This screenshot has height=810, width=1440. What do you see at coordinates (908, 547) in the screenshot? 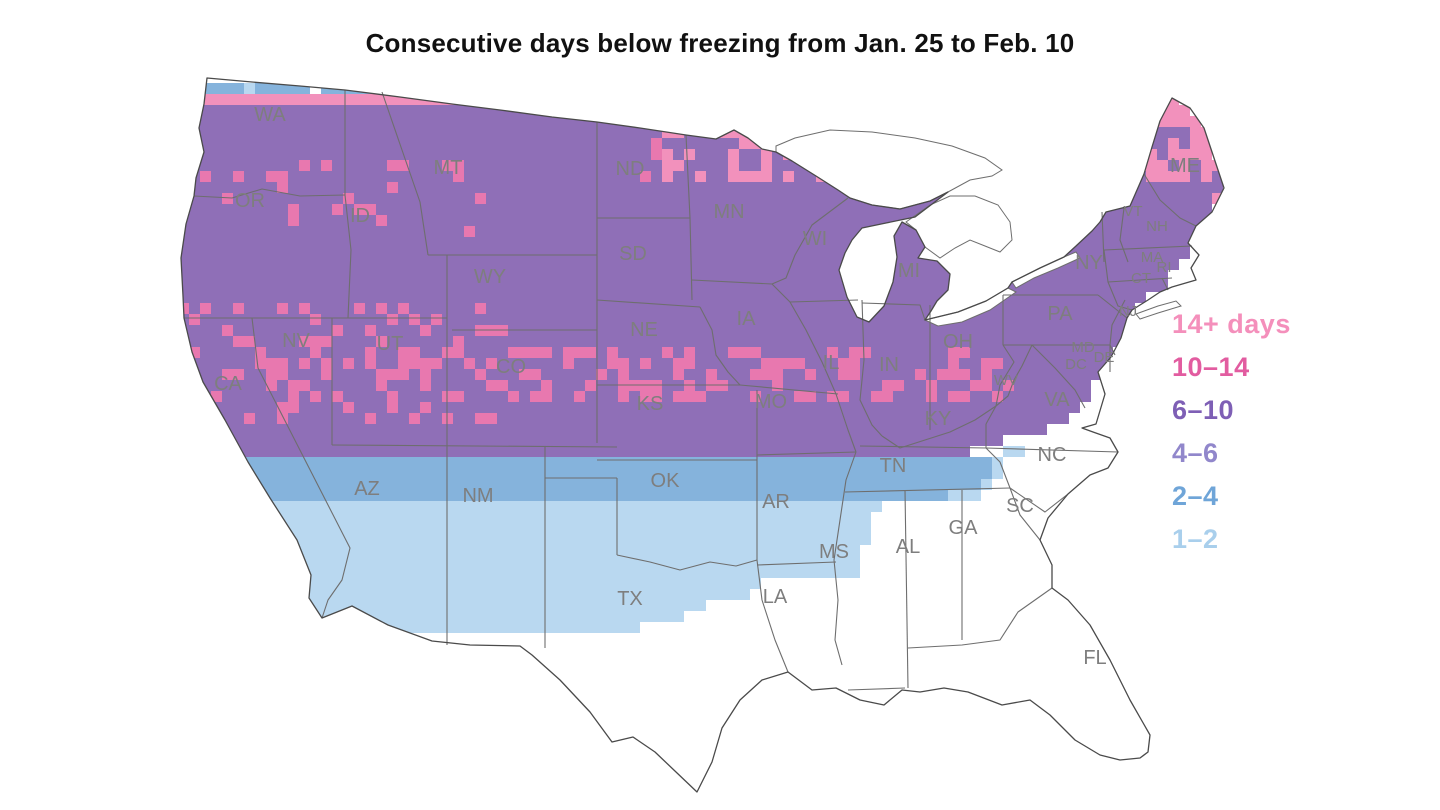
I see `state-label-AL: AL` at bounding box center [908, 547].